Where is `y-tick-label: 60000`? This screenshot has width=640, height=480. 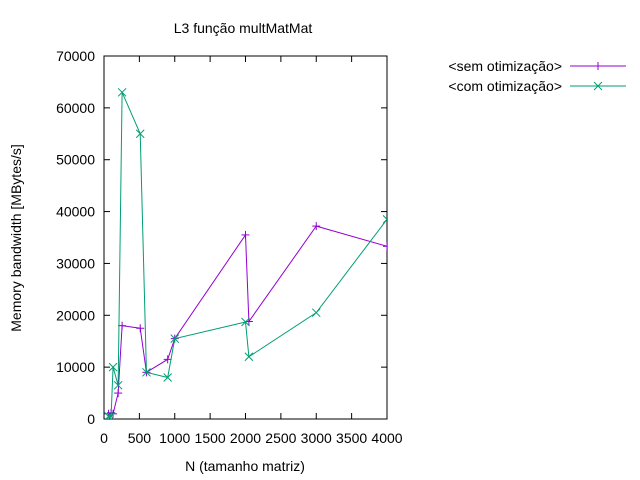 y-tick-label: 60000 is located at coordinates (75, 108).